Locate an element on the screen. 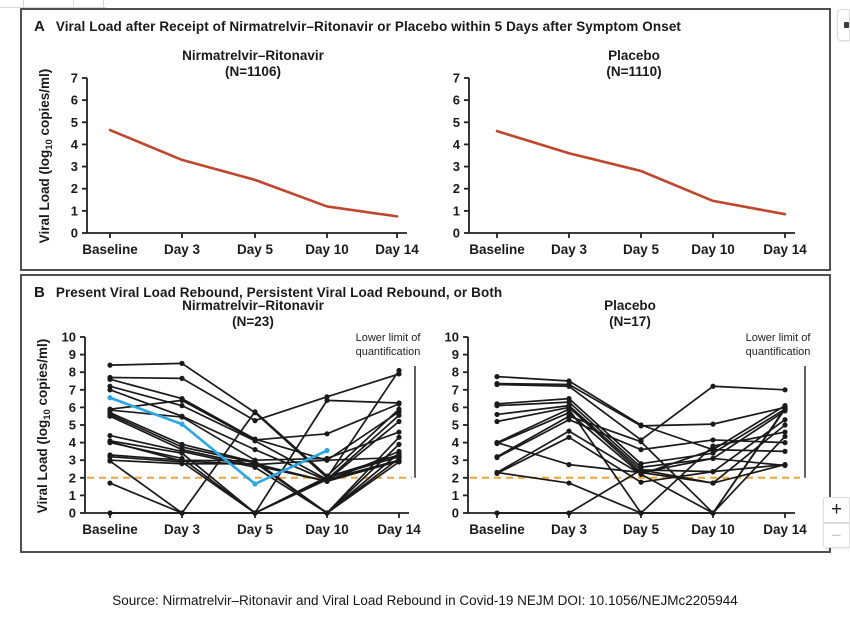 The height and width of the screenshot is (636, 850). sample-size-label: (N=1106) is located at coordinates (253, 71).